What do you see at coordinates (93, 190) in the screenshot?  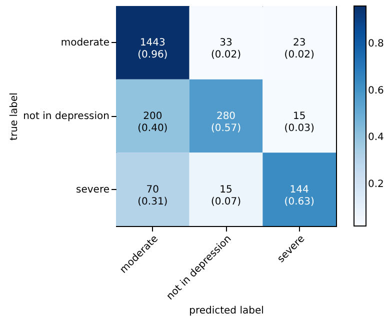 I see `y-tick-label: severe` at bounding box center [93, 190].